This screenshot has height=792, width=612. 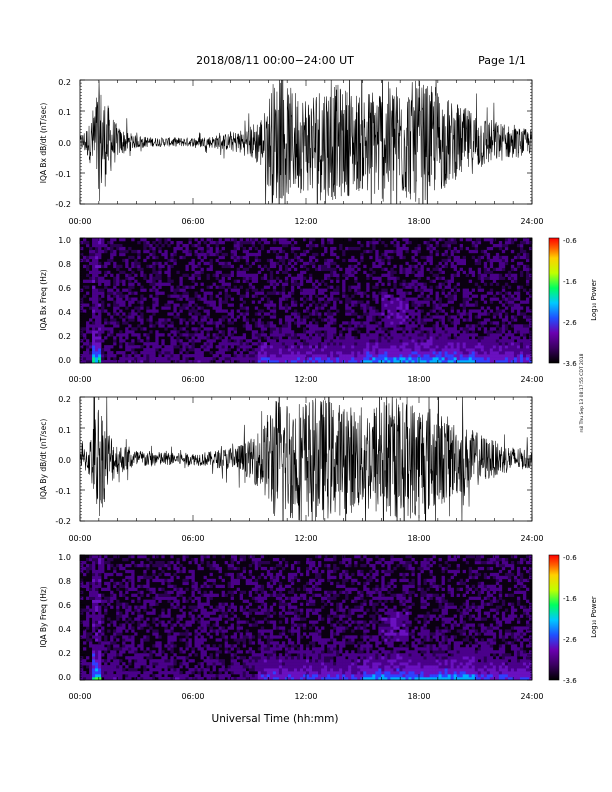 I want to click on panel-bx-dbdt-ylabel: IQA Bx dB/dt (nT/sec), so click(x=43, y=143).